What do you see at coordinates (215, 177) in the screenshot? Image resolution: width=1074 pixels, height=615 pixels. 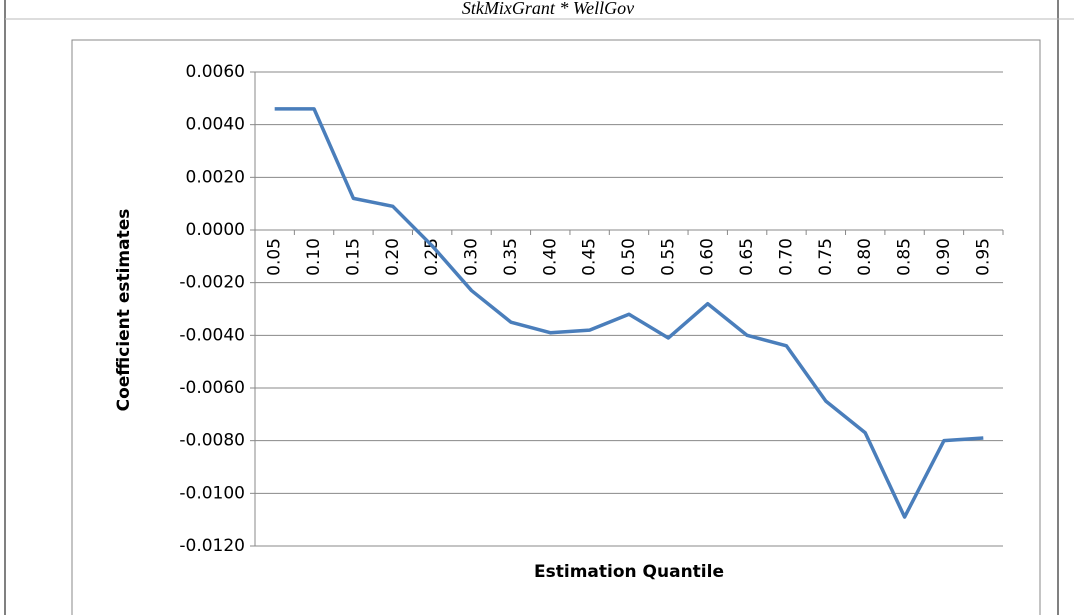 I see `y-tick-label: 0.0020` at bounding box center [215, 177].